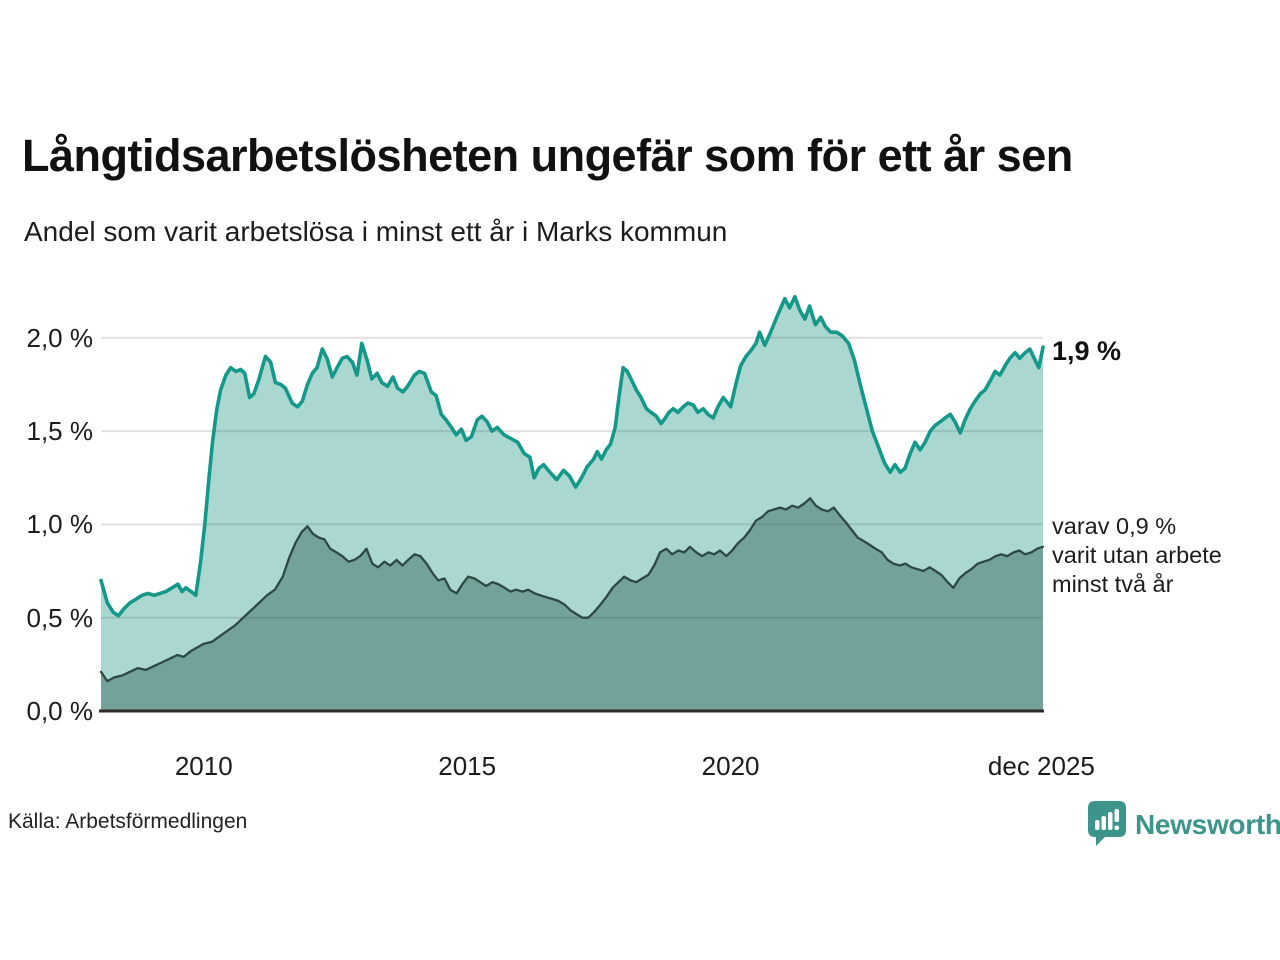 This screenshot has height=960, width=1280. Describe the element at coordinates (128, 821) in the screenshot. I see `source-attribution: Källa: Arbetsförmedlingen` at that location.